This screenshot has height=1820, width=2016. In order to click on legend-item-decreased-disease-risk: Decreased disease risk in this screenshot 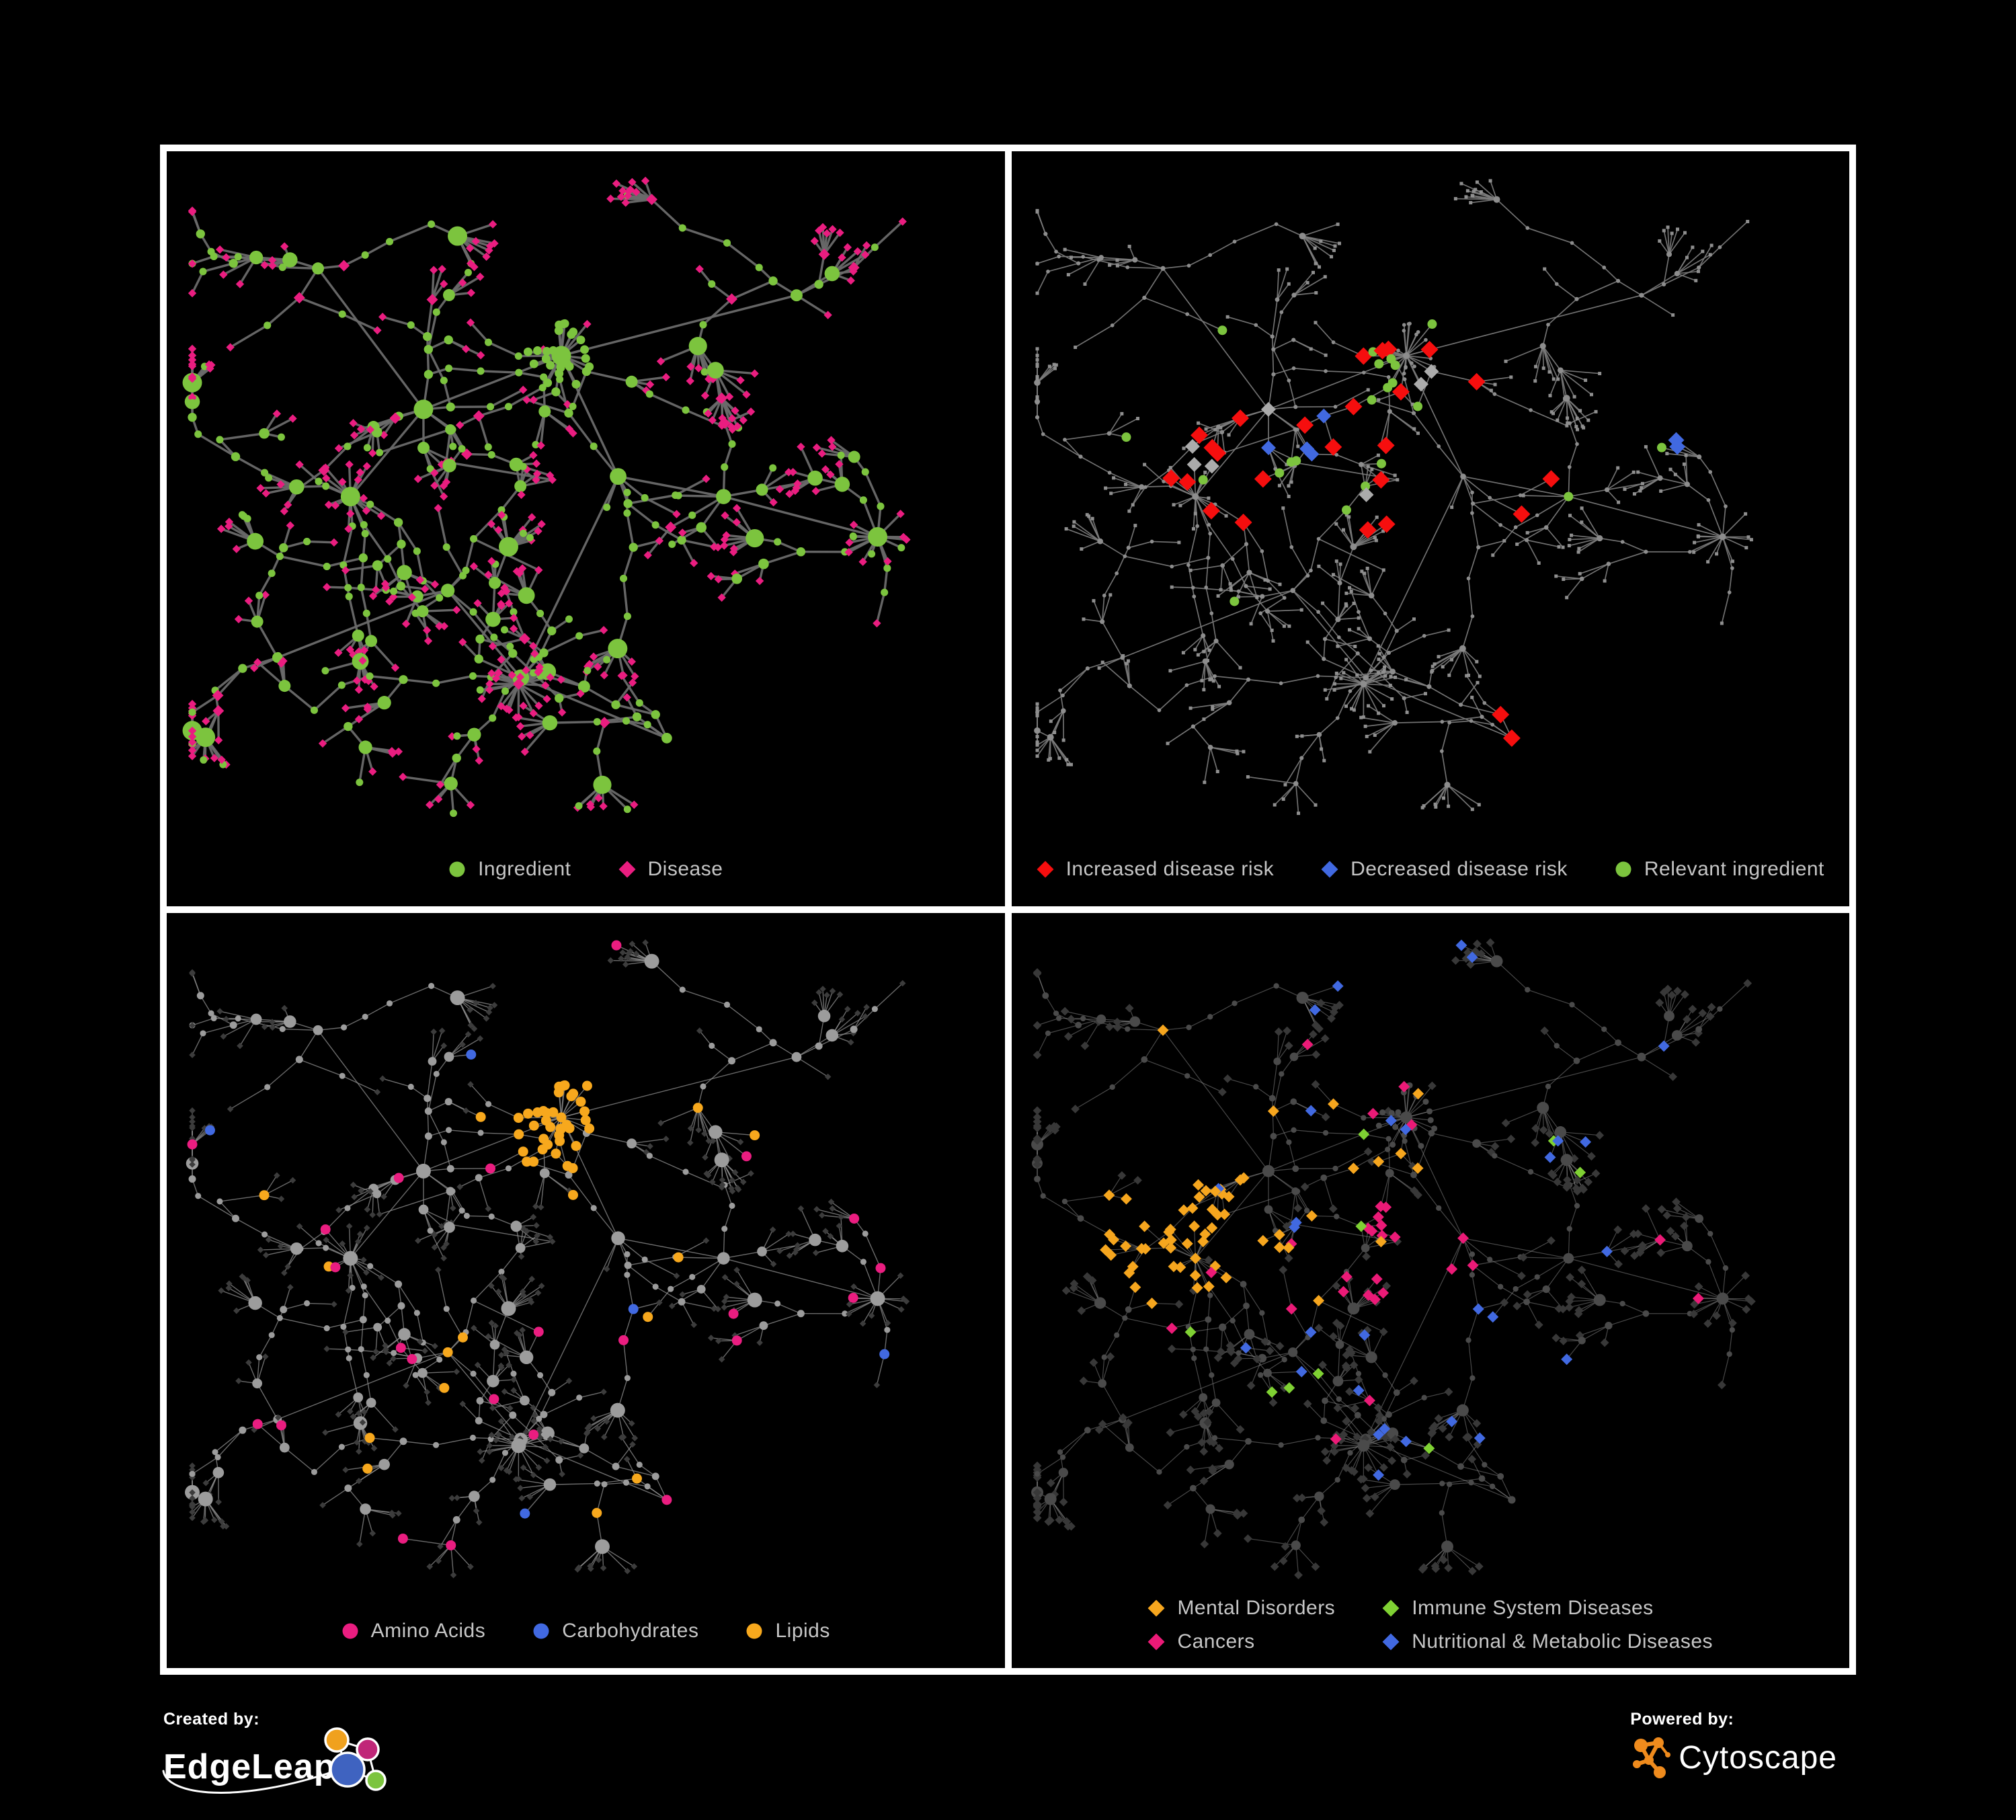, I will do `click(1444, 869)`.